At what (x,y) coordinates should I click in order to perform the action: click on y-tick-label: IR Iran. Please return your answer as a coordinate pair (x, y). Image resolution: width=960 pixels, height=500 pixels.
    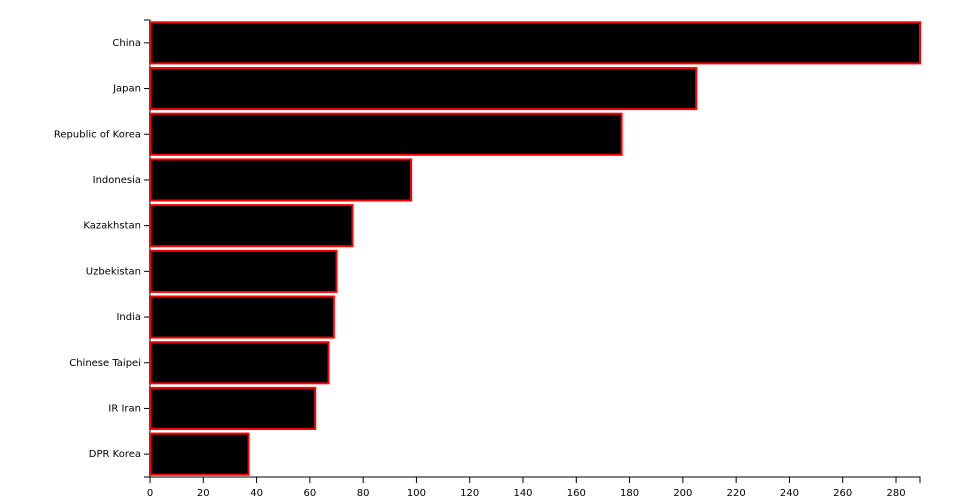
    Looking at the image, I should click on (124, 408).